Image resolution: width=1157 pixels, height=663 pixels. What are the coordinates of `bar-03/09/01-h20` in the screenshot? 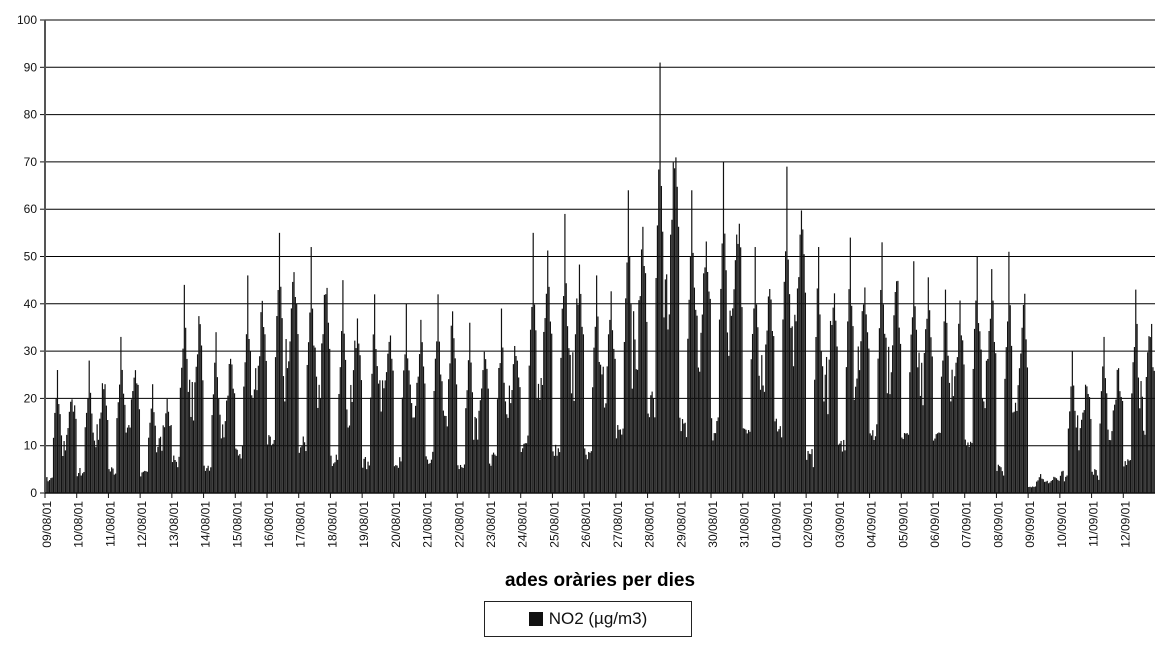 It's located at (865, 390).